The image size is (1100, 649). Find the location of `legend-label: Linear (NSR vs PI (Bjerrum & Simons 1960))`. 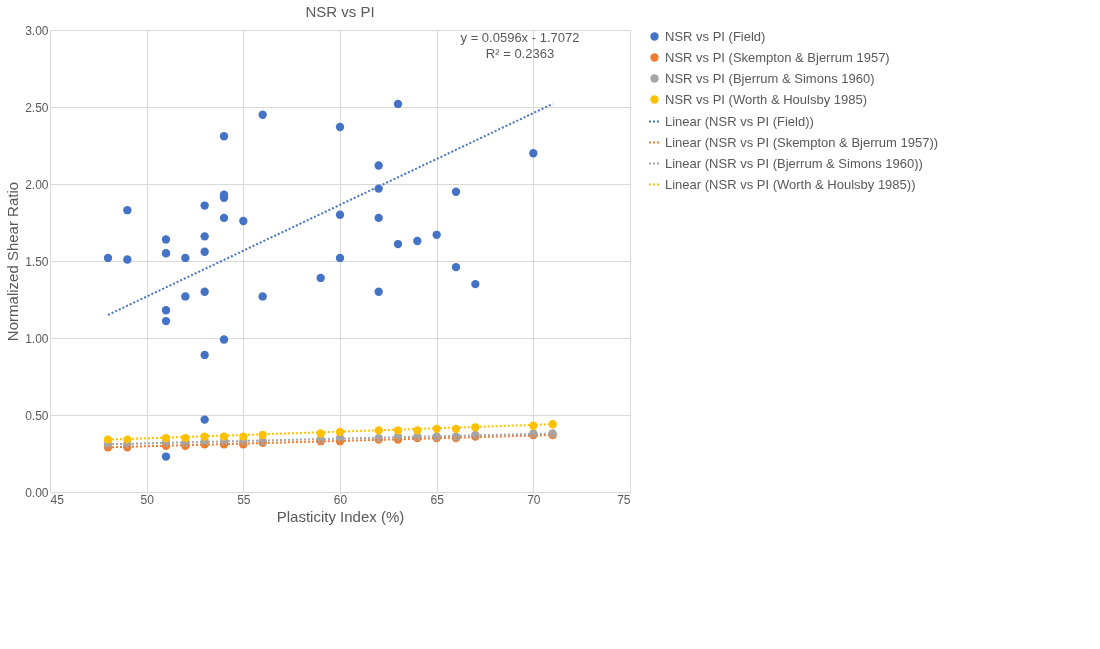

legend-label: Linear (NSR vs PI (Bjerrum & Simons 1960)) is located at coordinates (794, 163).